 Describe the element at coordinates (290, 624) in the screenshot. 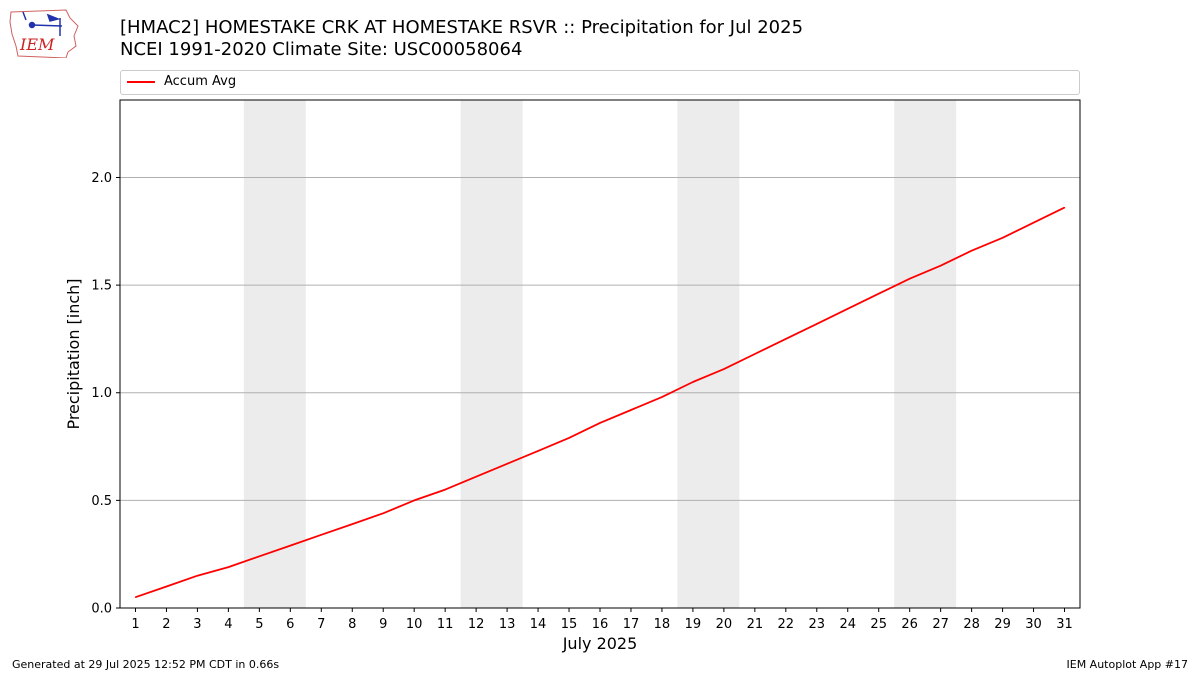

I see `xtick-label: 6` at that location.